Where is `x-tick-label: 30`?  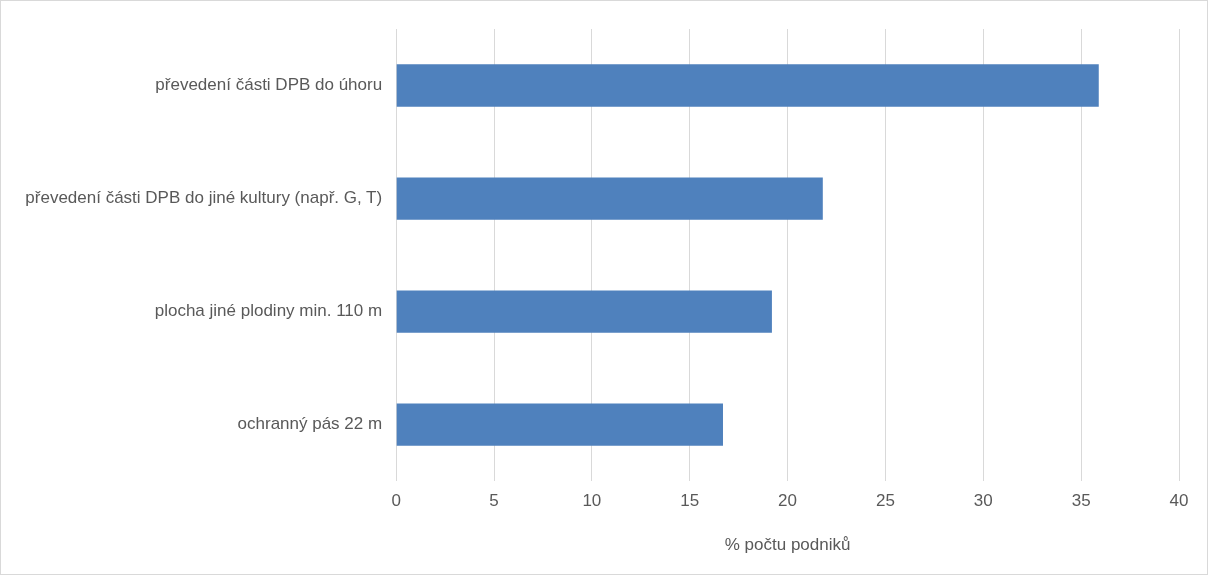 x-tick-label: 30 is located at coordinates (983, 501).